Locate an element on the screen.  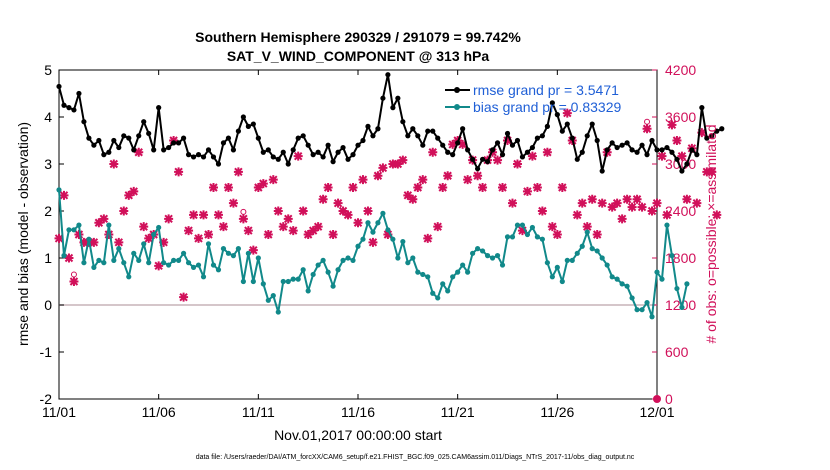
y-tick-label: -2 is located at coordinates (46, 399).